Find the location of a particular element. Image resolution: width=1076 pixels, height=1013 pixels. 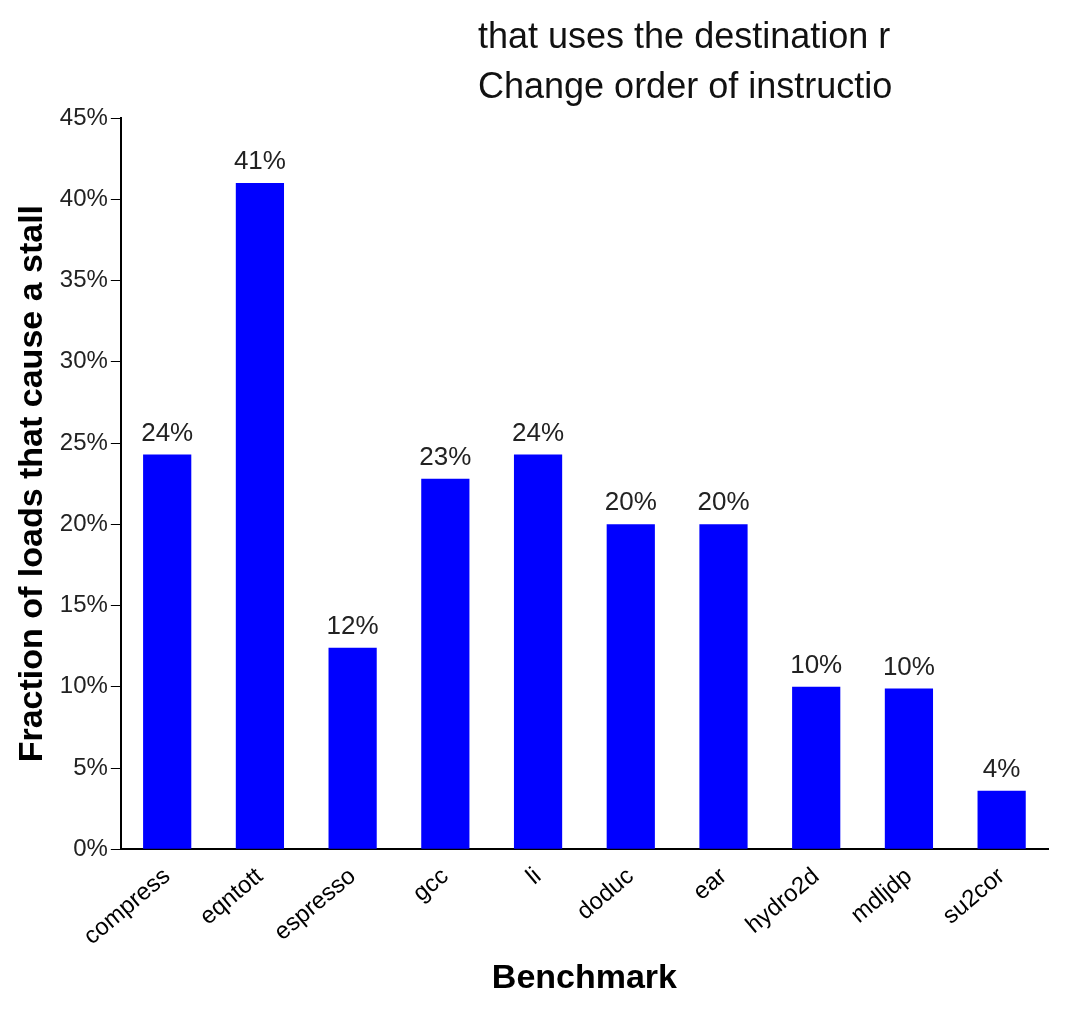

text: that uses the destination r is located at coordinates (684, 35).